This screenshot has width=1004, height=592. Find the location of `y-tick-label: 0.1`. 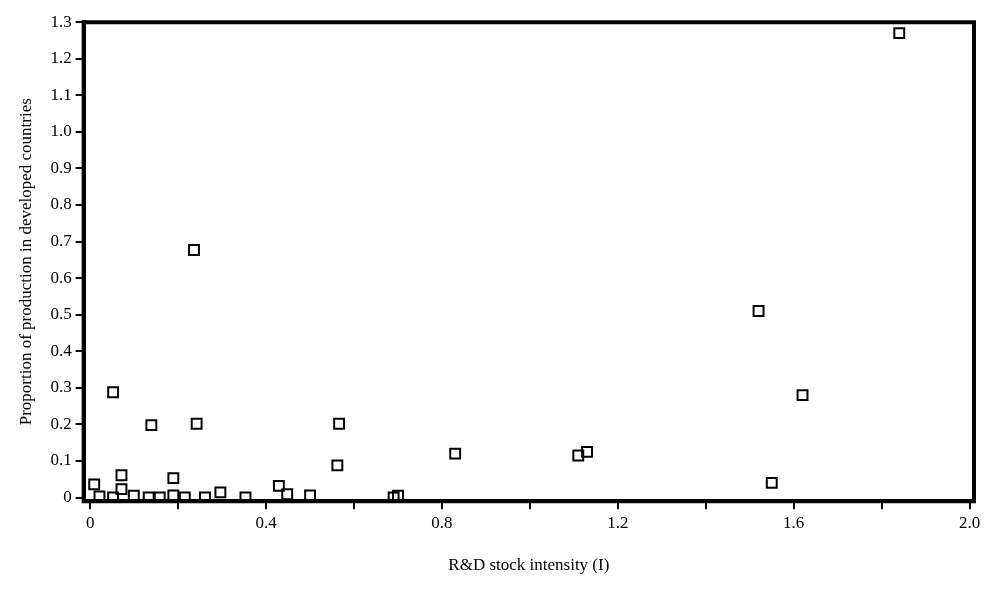

y-tick-label: 0.1 is located at coordinates (61, 460).